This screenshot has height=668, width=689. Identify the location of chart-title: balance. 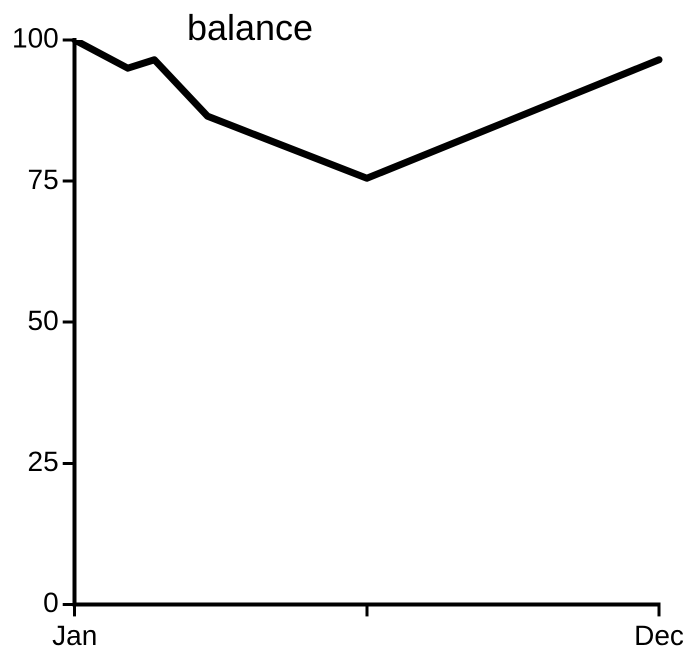
(250, 27).